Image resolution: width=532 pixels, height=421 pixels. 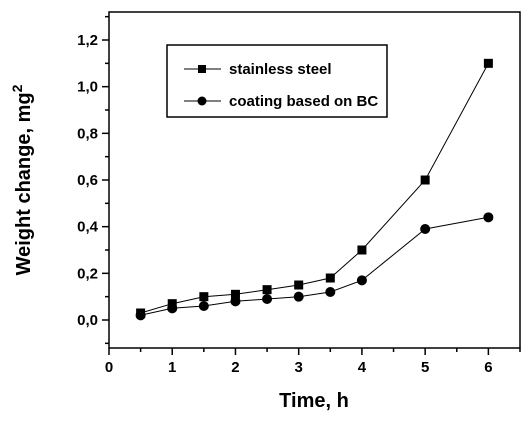 I want to click on x-tick-label: 5, so click(x=425, y=367).